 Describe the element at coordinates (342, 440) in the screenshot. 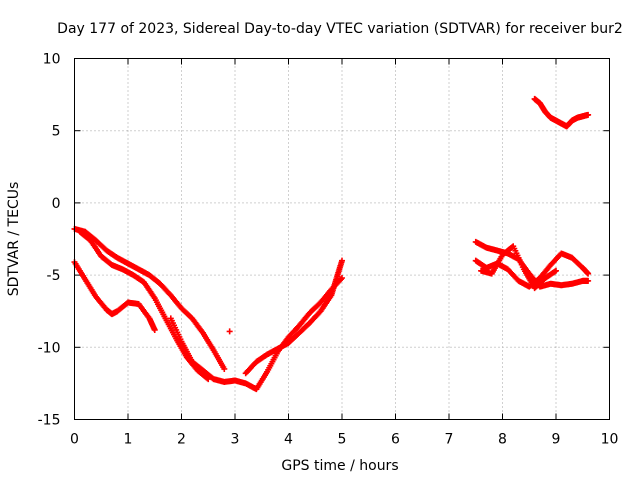

I see `x-tick-label: 5` at that location.